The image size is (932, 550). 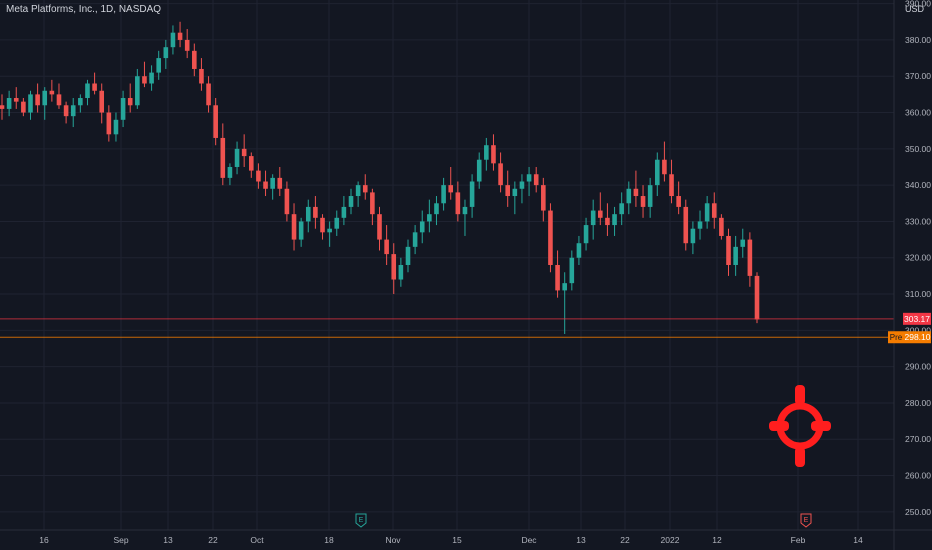 What do you see at coordinates (529, 540) in the screenshot?
I see `time-tick-label: Dec` at bounding box center [529, 540].